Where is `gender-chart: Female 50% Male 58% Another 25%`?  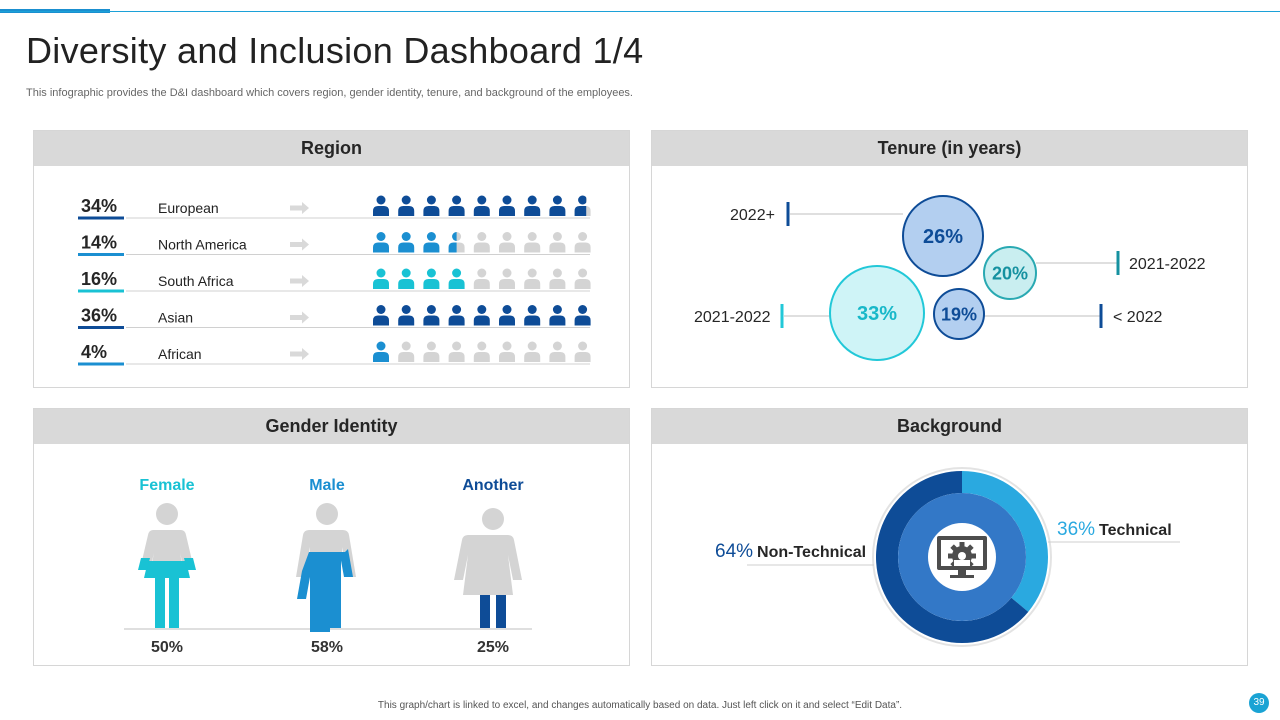
gender-chart: Female 50% Male 58% Another 25% is located at coordinates (328, 566).